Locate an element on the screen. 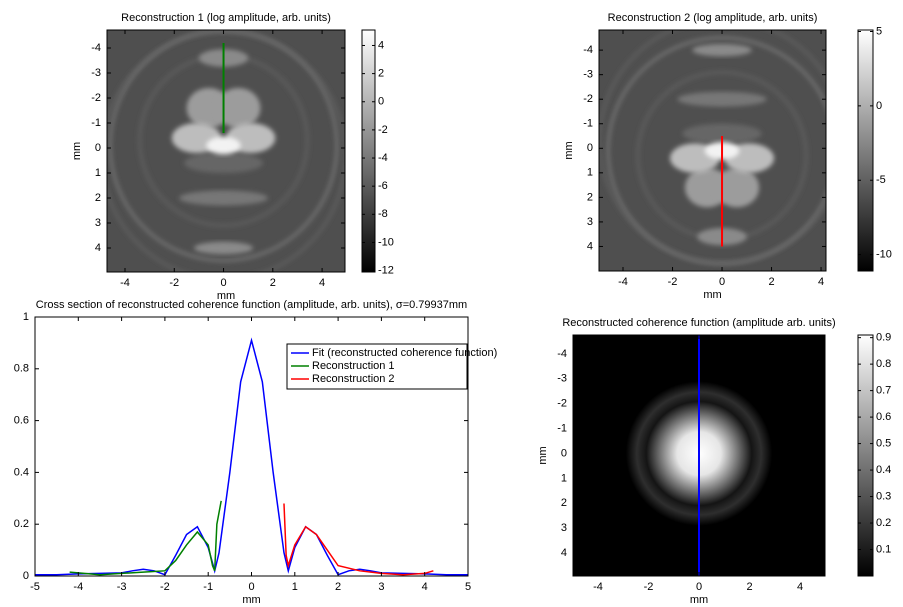 Image resolution: width=903 pixels, height=607 pixels. colorbar-tick-label: 0.1 is located at coordinates (883, 549).